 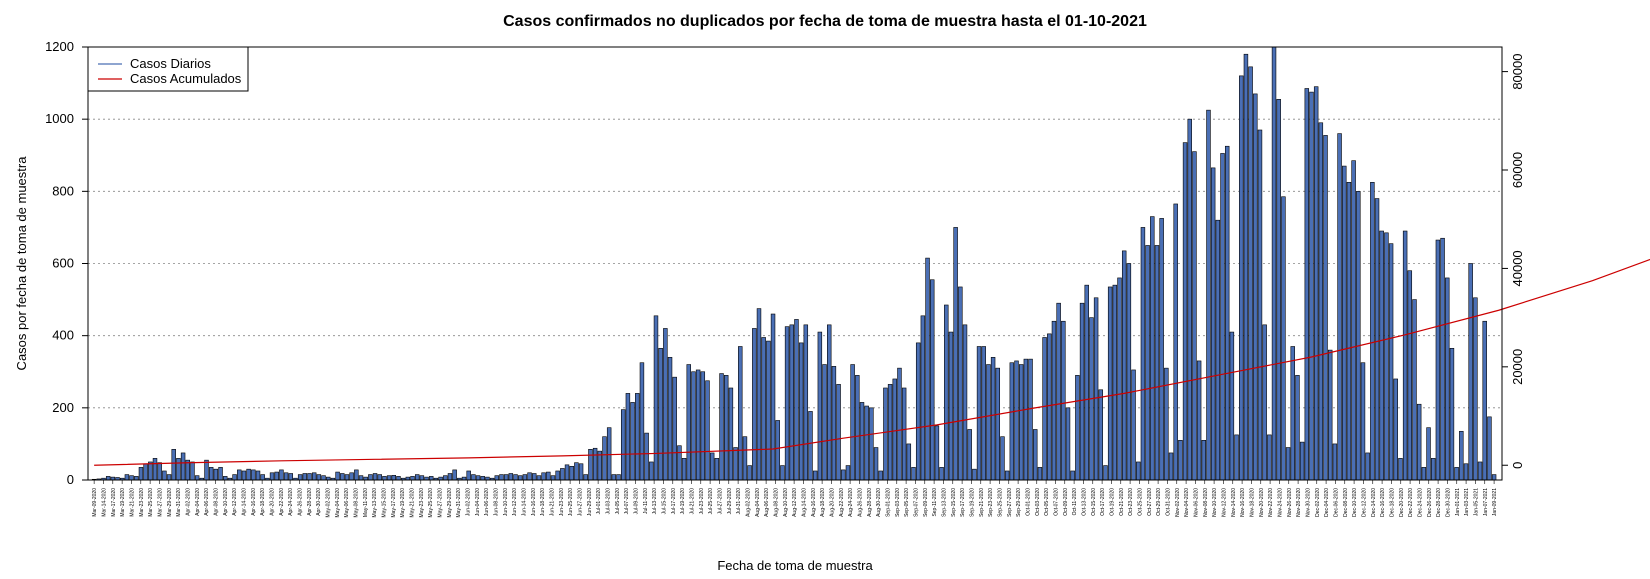 What do you see at coordinates (319, 502) in the screenshot?
I see `x-tick-label: Apr-30-2020` at bounding box center [319, 502].